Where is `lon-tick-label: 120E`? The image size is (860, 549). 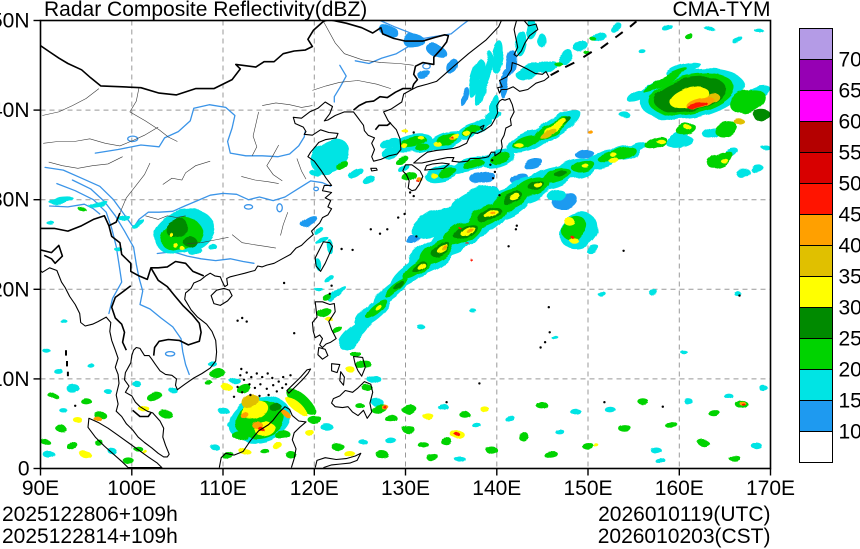
lon-tick-label: 120E is located at coordinates (314, 488).